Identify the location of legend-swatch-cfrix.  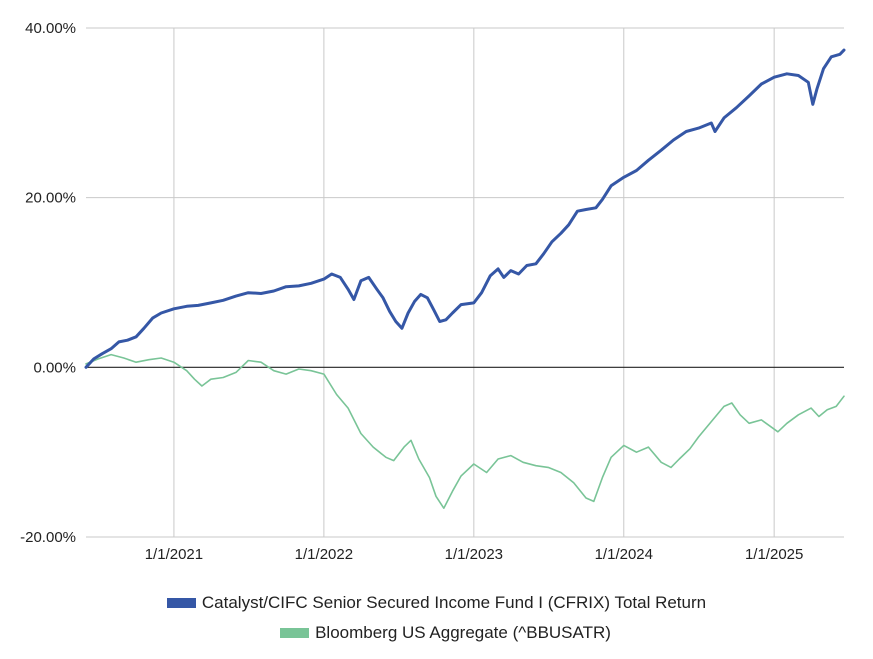
(181, 603).